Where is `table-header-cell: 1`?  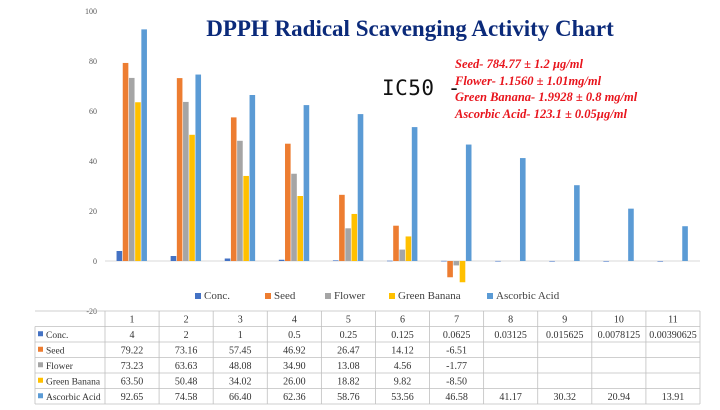
table-header-cell: 1 is located at coordinates (132, 320).